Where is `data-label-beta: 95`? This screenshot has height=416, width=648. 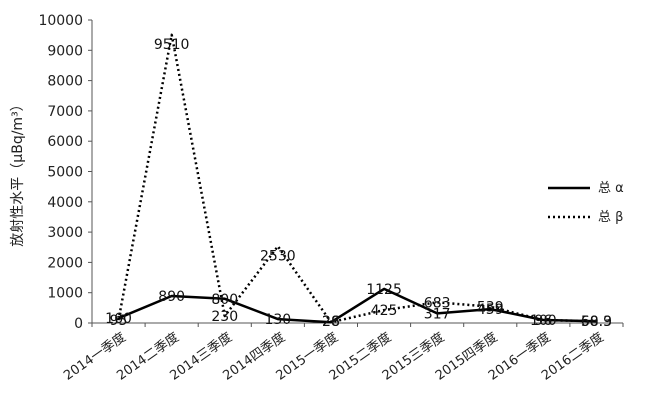 data-label-beta: 95 is located at coordinates (119, 321).